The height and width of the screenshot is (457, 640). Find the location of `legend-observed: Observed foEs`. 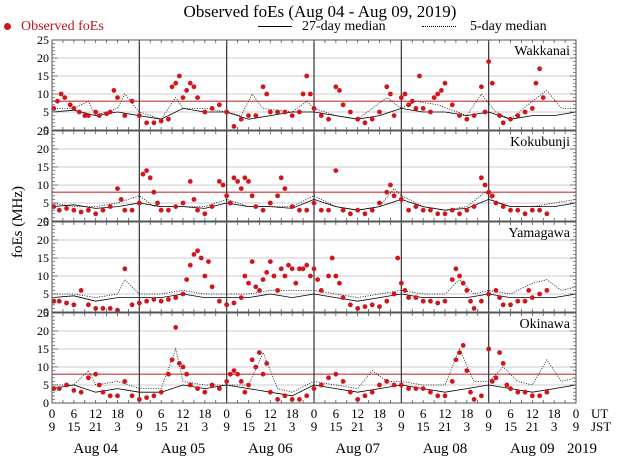

legend-observed: Observed foEs is located at coordinates (54, 27).